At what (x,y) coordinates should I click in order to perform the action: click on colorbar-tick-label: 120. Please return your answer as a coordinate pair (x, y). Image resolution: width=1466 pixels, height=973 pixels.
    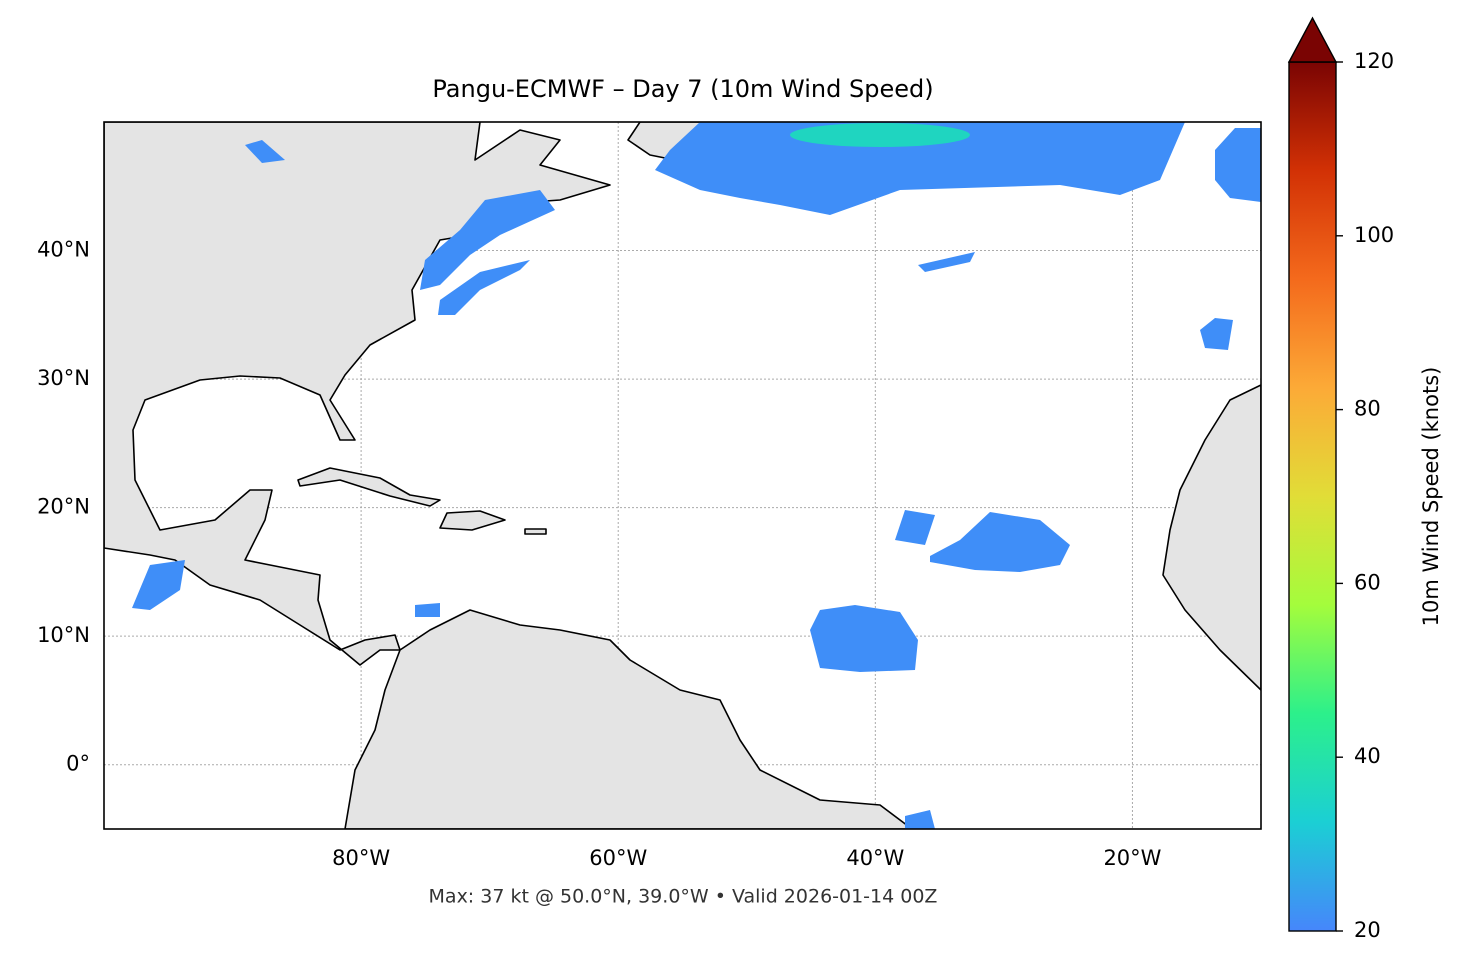
    Looking at the image, I should click on (1374, 61).